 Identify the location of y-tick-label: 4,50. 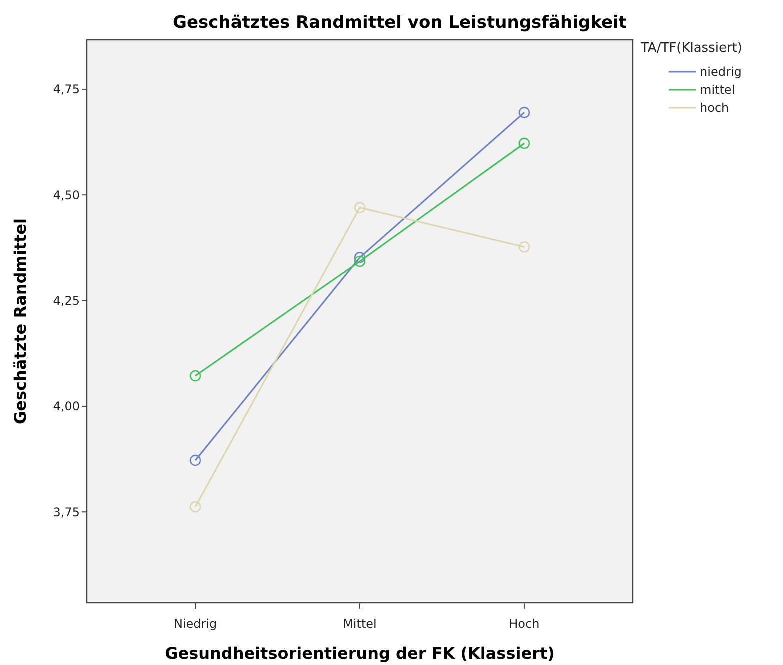
(66, 195).